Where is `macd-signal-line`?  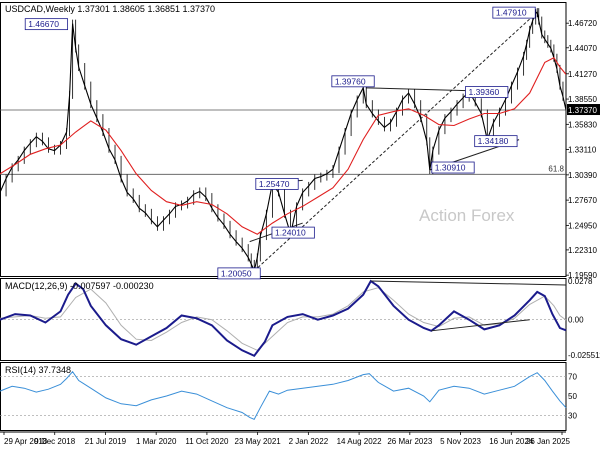
macd-signal-line is located at coordinates (283, 319).